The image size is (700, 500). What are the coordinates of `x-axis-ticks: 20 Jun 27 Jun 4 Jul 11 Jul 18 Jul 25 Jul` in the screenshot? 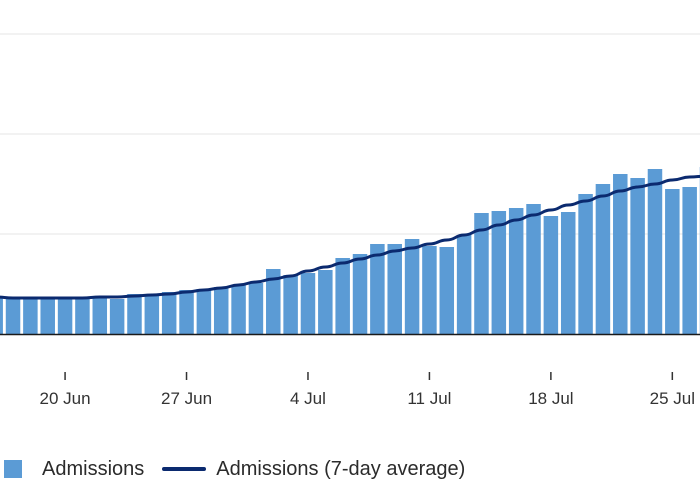 It's located at (367, 390).